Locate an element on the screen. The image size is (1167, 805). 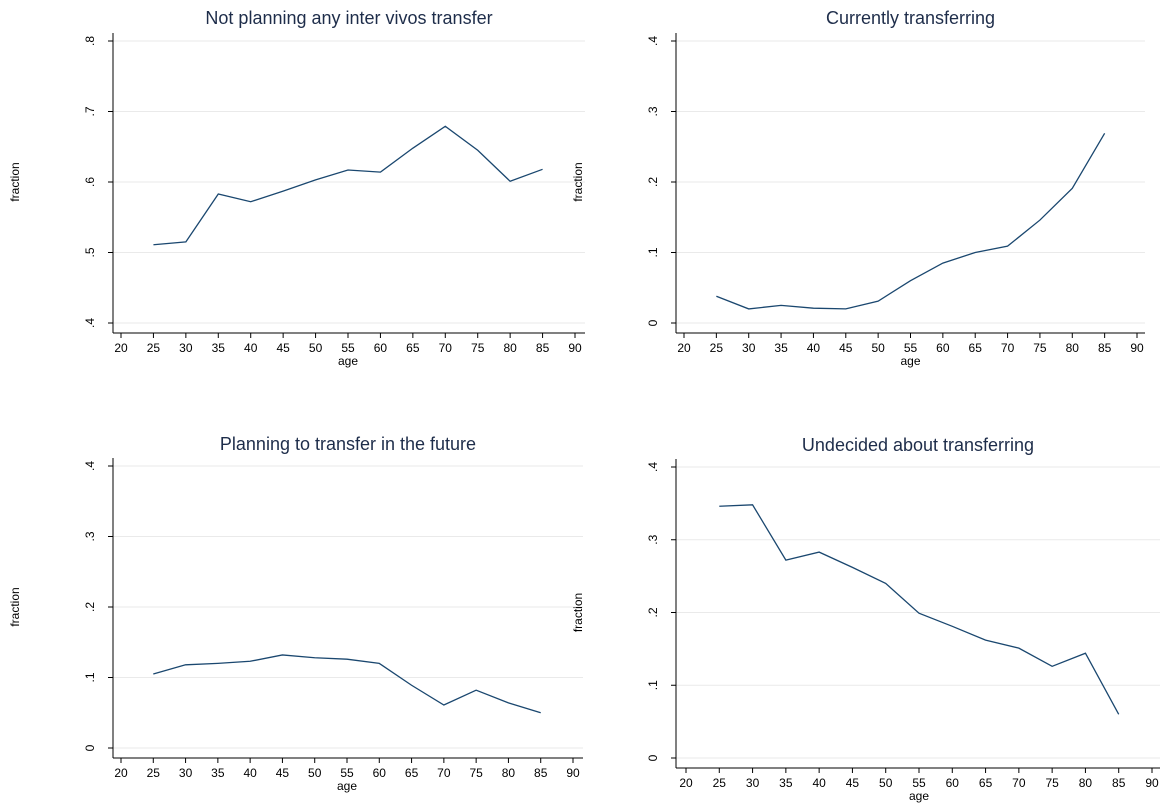
y-tick-label: .8 is located at coordinates (90, 41).